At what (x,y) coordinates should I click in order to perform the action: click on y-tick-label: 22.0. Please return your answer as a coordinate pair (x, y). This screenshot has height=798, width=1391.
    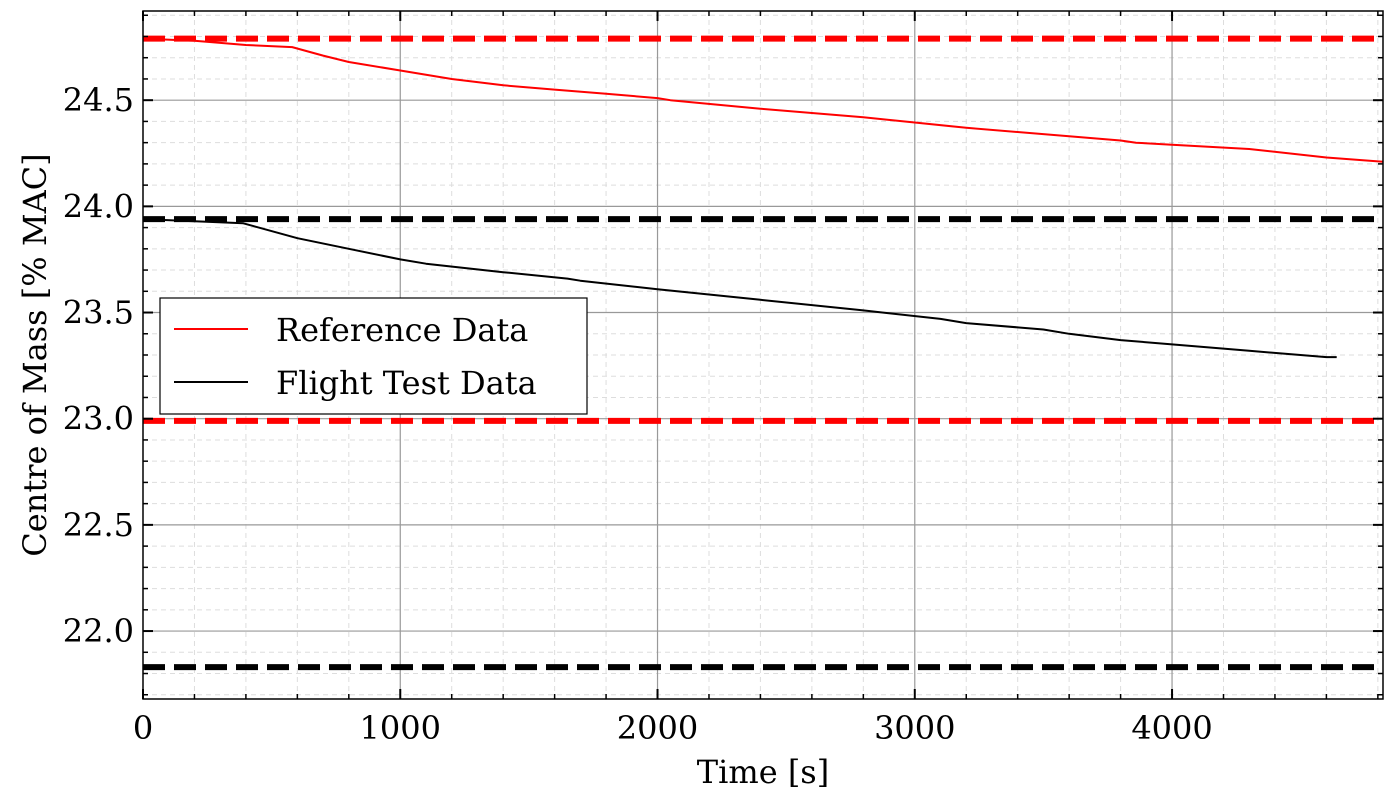
    Looking at the image, I should click on (98, 631).